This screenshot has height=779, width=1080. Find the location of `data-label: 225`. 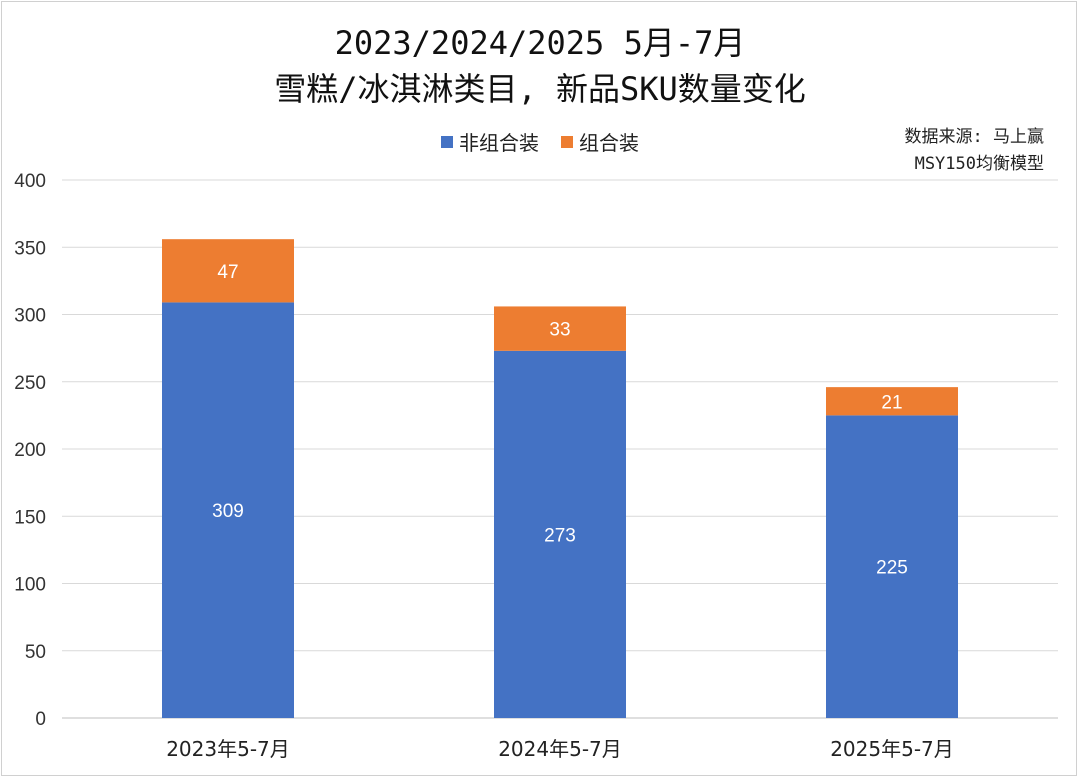

data-label: 225 is located at coordinates (892, 568).